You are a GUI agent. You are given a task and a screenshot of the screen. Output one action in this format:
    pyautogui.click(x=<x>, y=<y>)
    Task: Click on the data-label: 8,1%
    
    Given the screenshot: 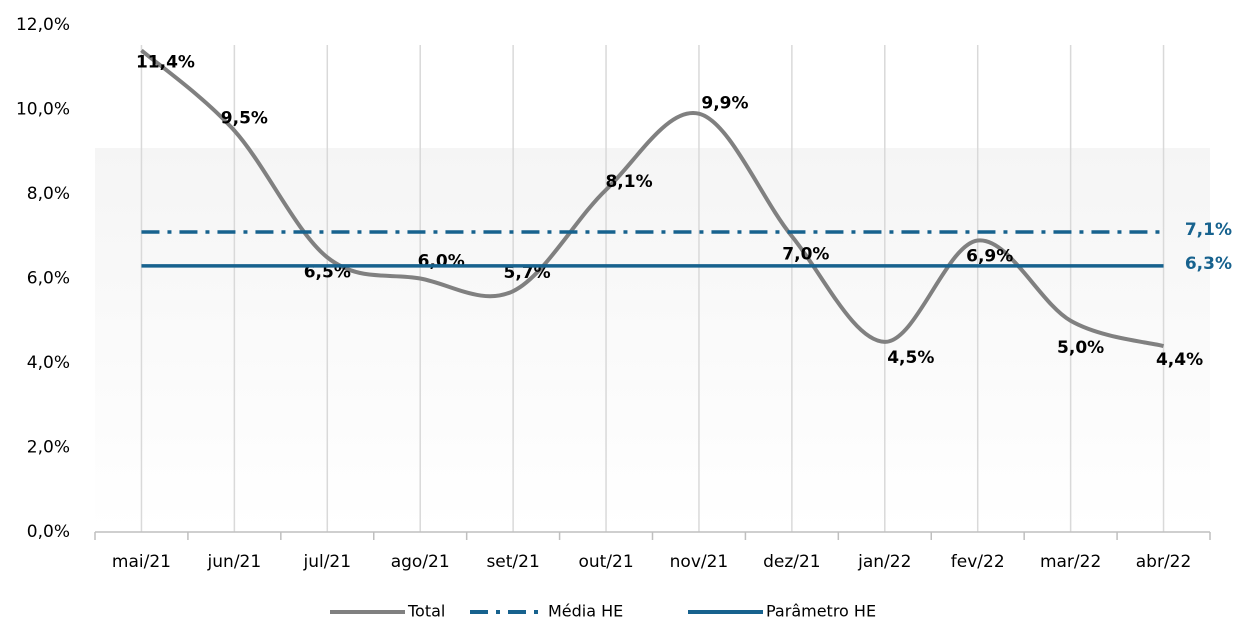 What is the action you would take?
    pyautogui.click(x=628, y=182)
    